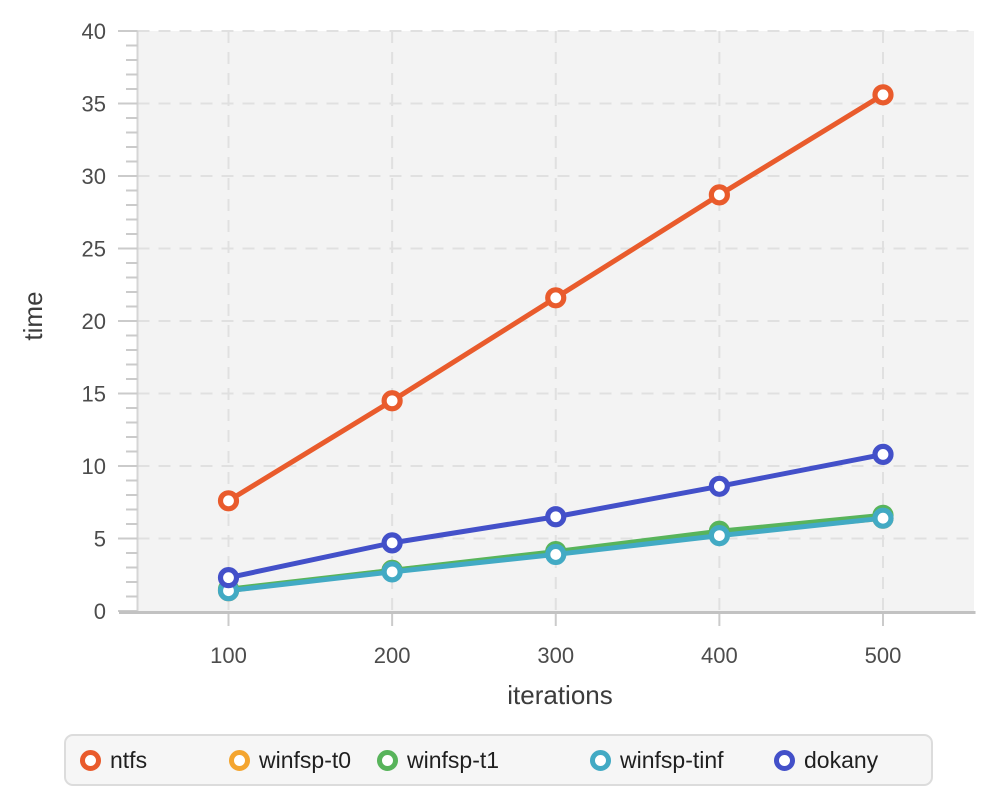 The width and height of the screenshot is (1000, 800). Describe the element at coordinates (841, 759) in the screenshot. I see `legend-item-label: dokany` at that location.